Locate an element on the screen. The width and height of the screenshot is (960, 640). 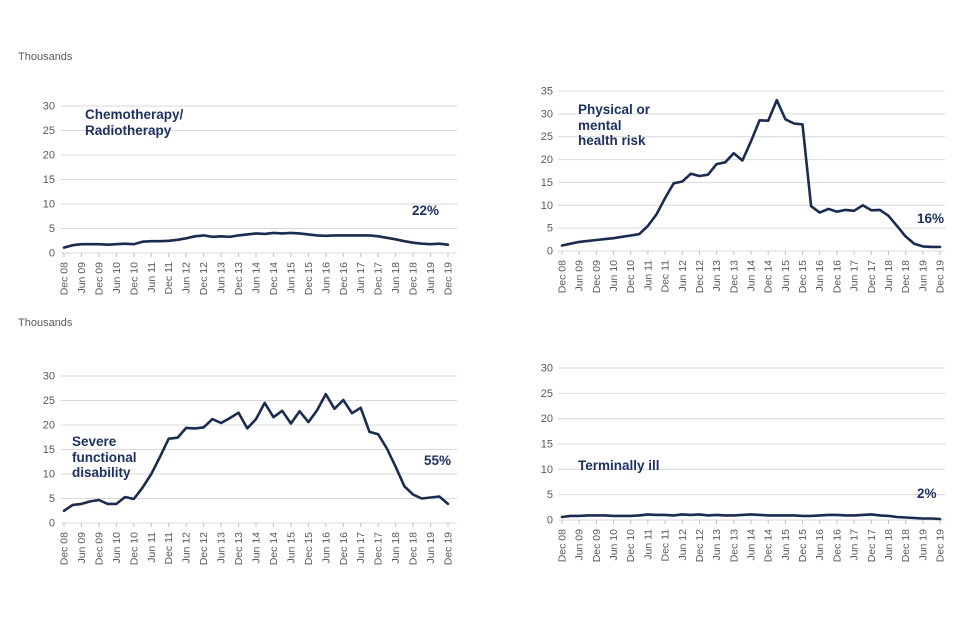
percent-annotation: 2% is located at coordinates (927, 493).